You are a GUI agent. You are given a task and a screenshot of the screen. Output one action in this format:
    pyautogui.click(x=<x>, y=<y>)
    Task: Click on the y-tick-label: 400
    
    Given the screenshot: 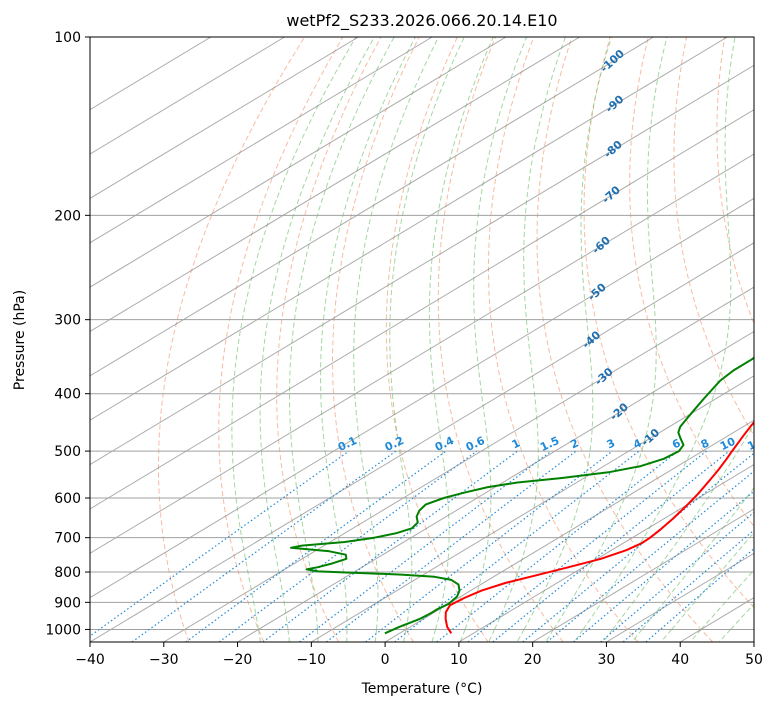 What is the action you would take?
    pyautogui.click(x=67, y=395)
    